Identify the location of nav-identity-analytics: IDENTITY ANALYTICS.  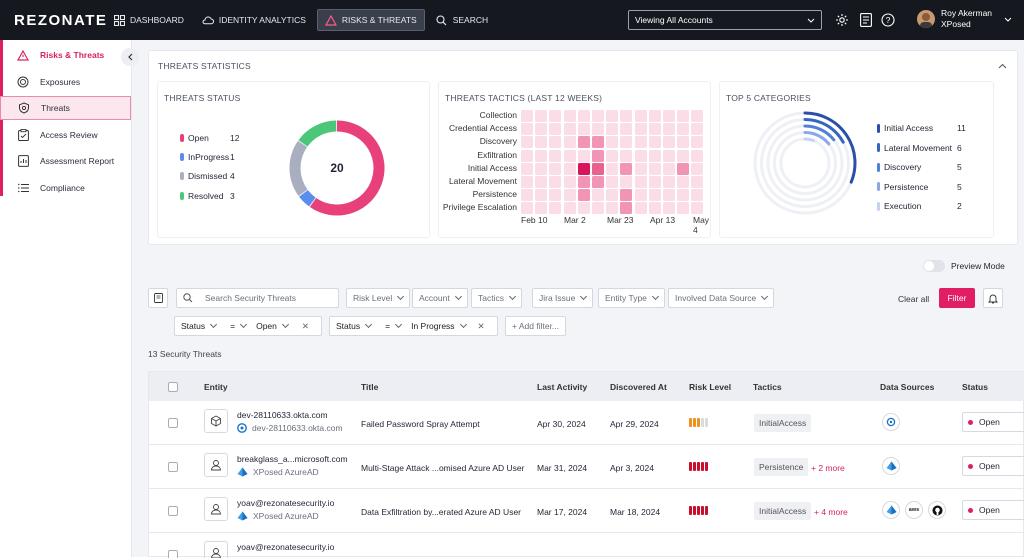
(254, 20).